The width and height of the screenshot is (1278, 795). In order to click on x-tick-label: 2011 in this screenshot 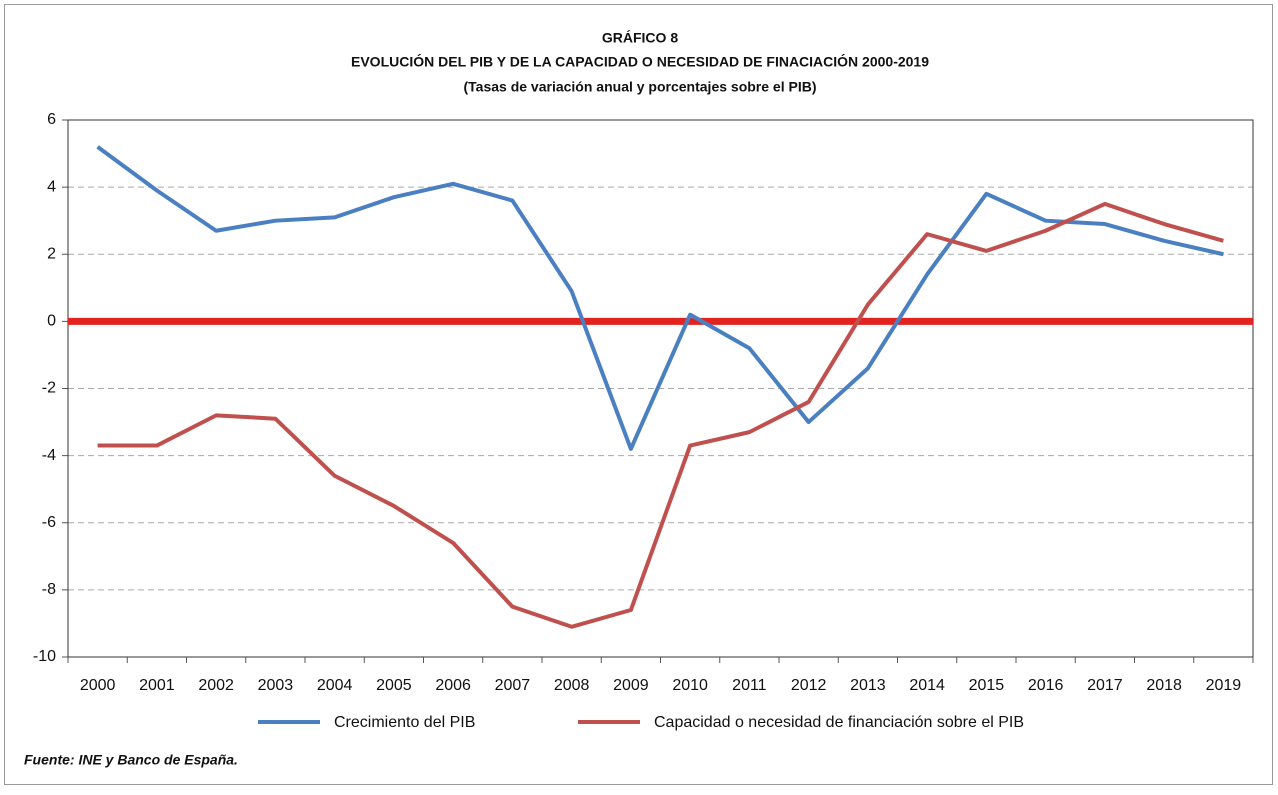, I will do `click(749, 685)`.